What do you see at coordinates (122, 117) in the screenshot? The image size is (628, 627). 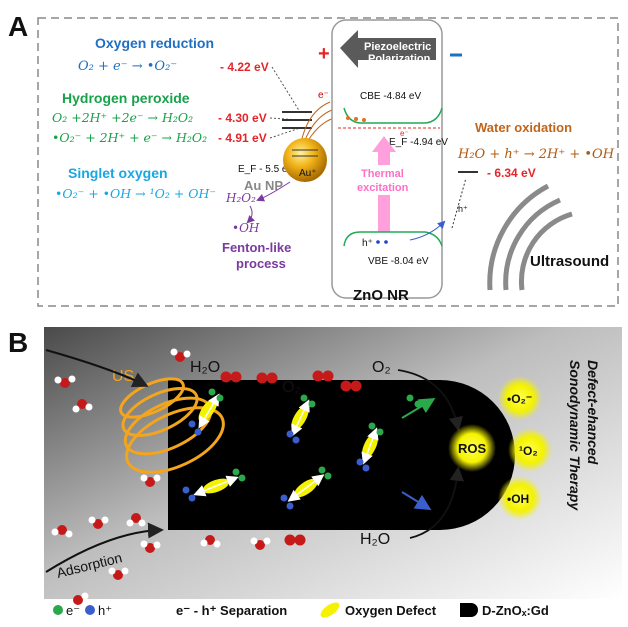 I see `hydrogen-peroxide-eq1: O₂ +2H⁺ +2e⁻ → H₂O₂` at bounding box center [122, 117].